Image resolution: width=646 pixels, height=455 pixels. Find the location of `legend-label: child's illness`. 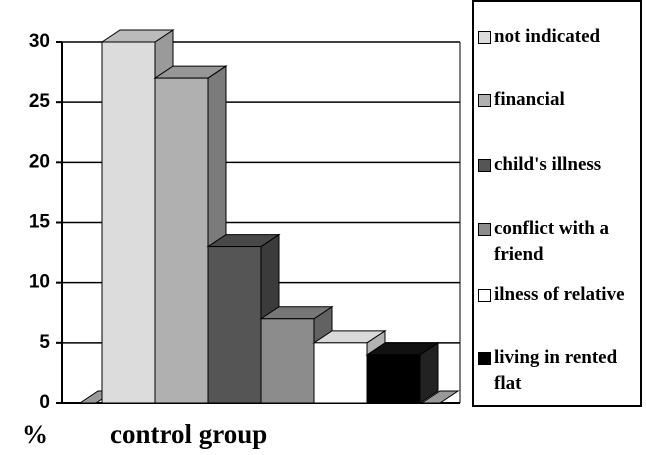

legend-label: child's illness is located at coordinates (548, 164).